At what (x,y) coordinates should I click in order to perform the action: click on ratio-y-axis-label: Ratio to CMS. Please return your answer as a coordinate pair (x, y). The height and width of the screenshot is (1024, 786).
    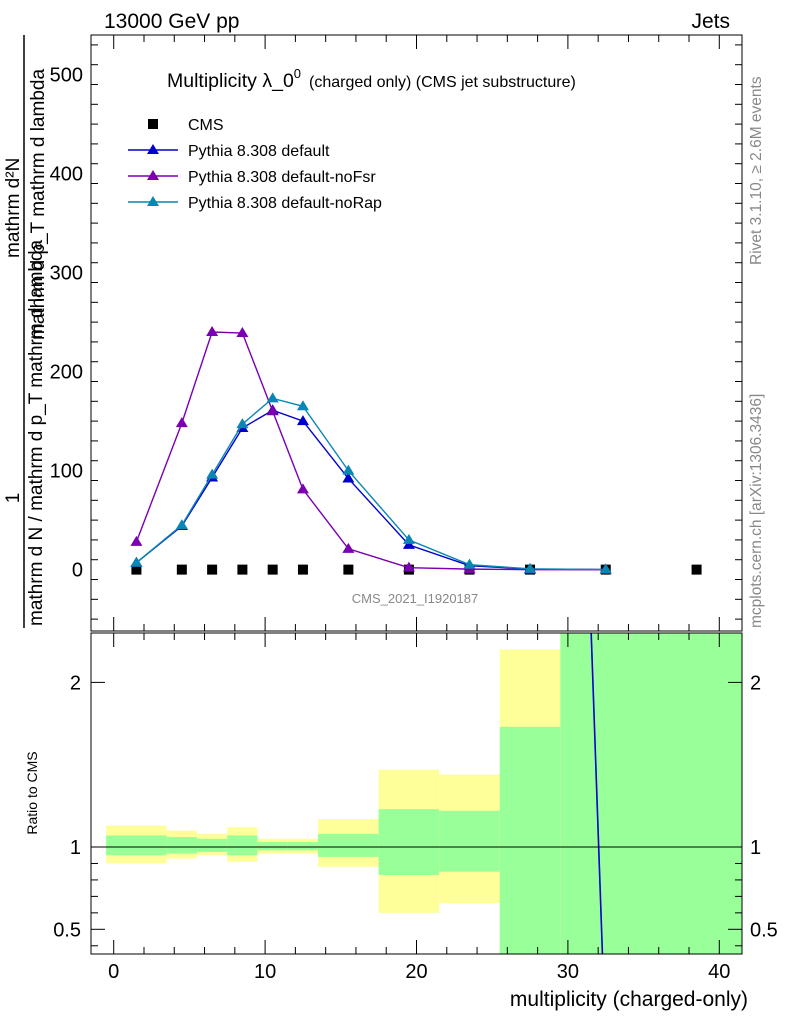
    Looking at the image, I should click on (32, 792).